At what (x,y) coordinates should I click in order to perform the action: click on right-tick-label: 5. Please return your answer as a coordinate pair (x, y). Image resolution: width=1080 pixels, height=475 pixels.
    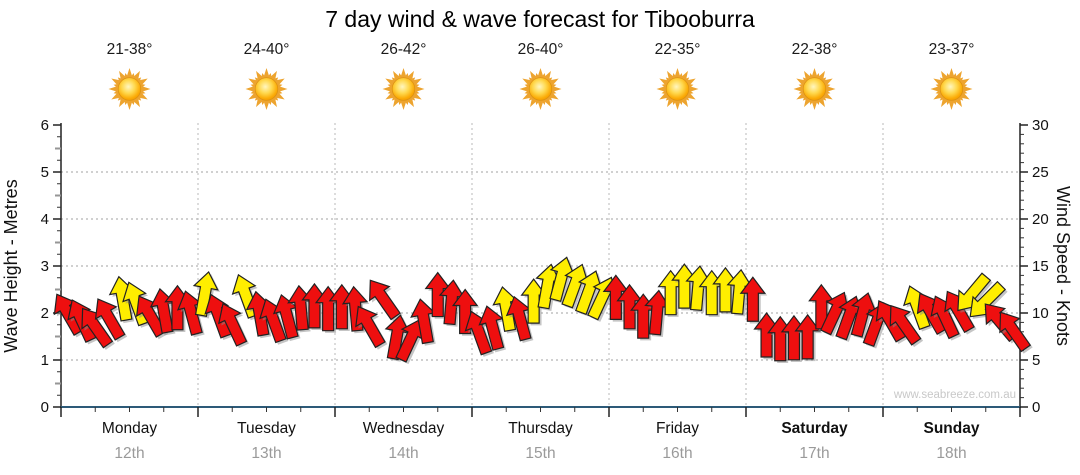
    Looking at the image, I should click on (1036, 360).